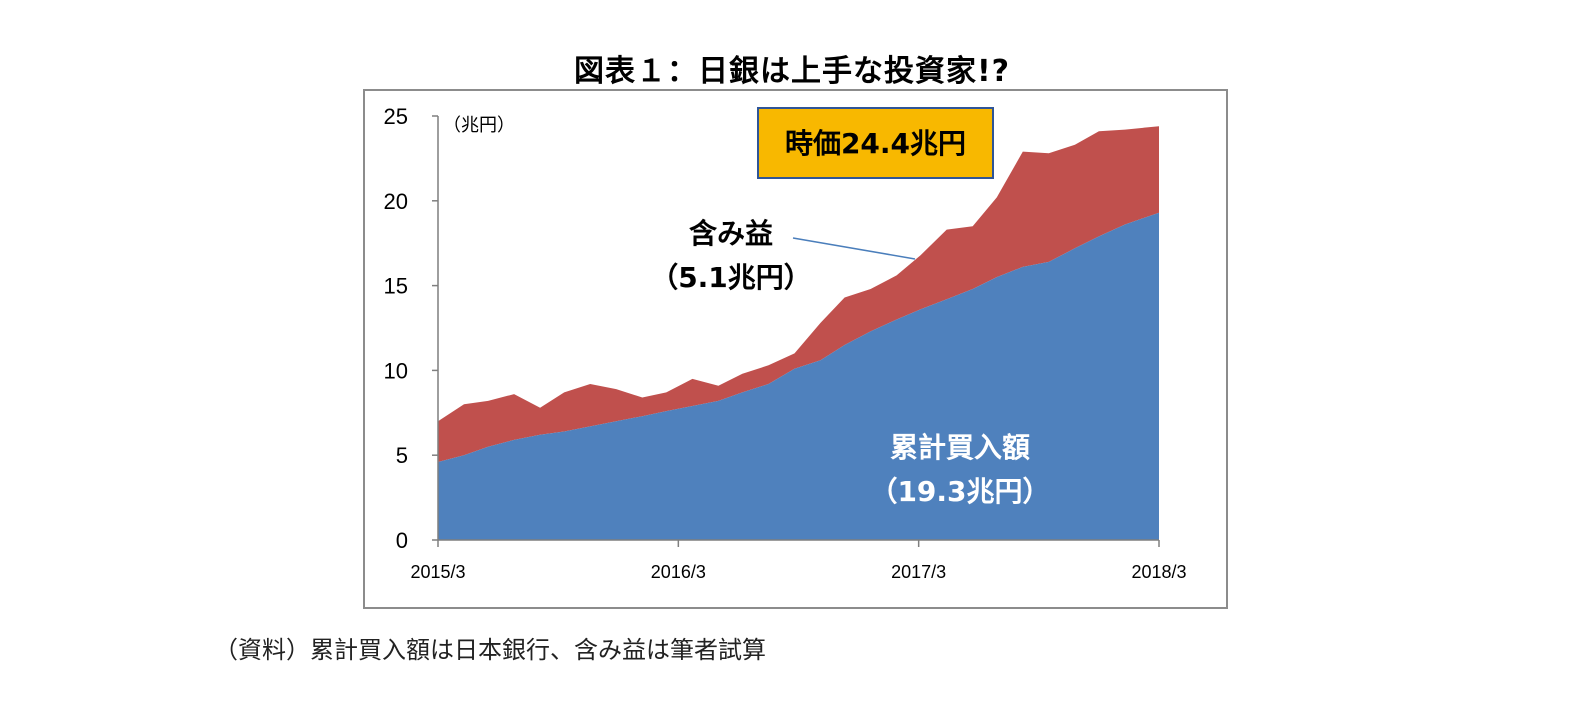 Image resolution: width=1584 pixels, height=703 pixels. I want to click on y-tick-label: 25, so click(396, 116).